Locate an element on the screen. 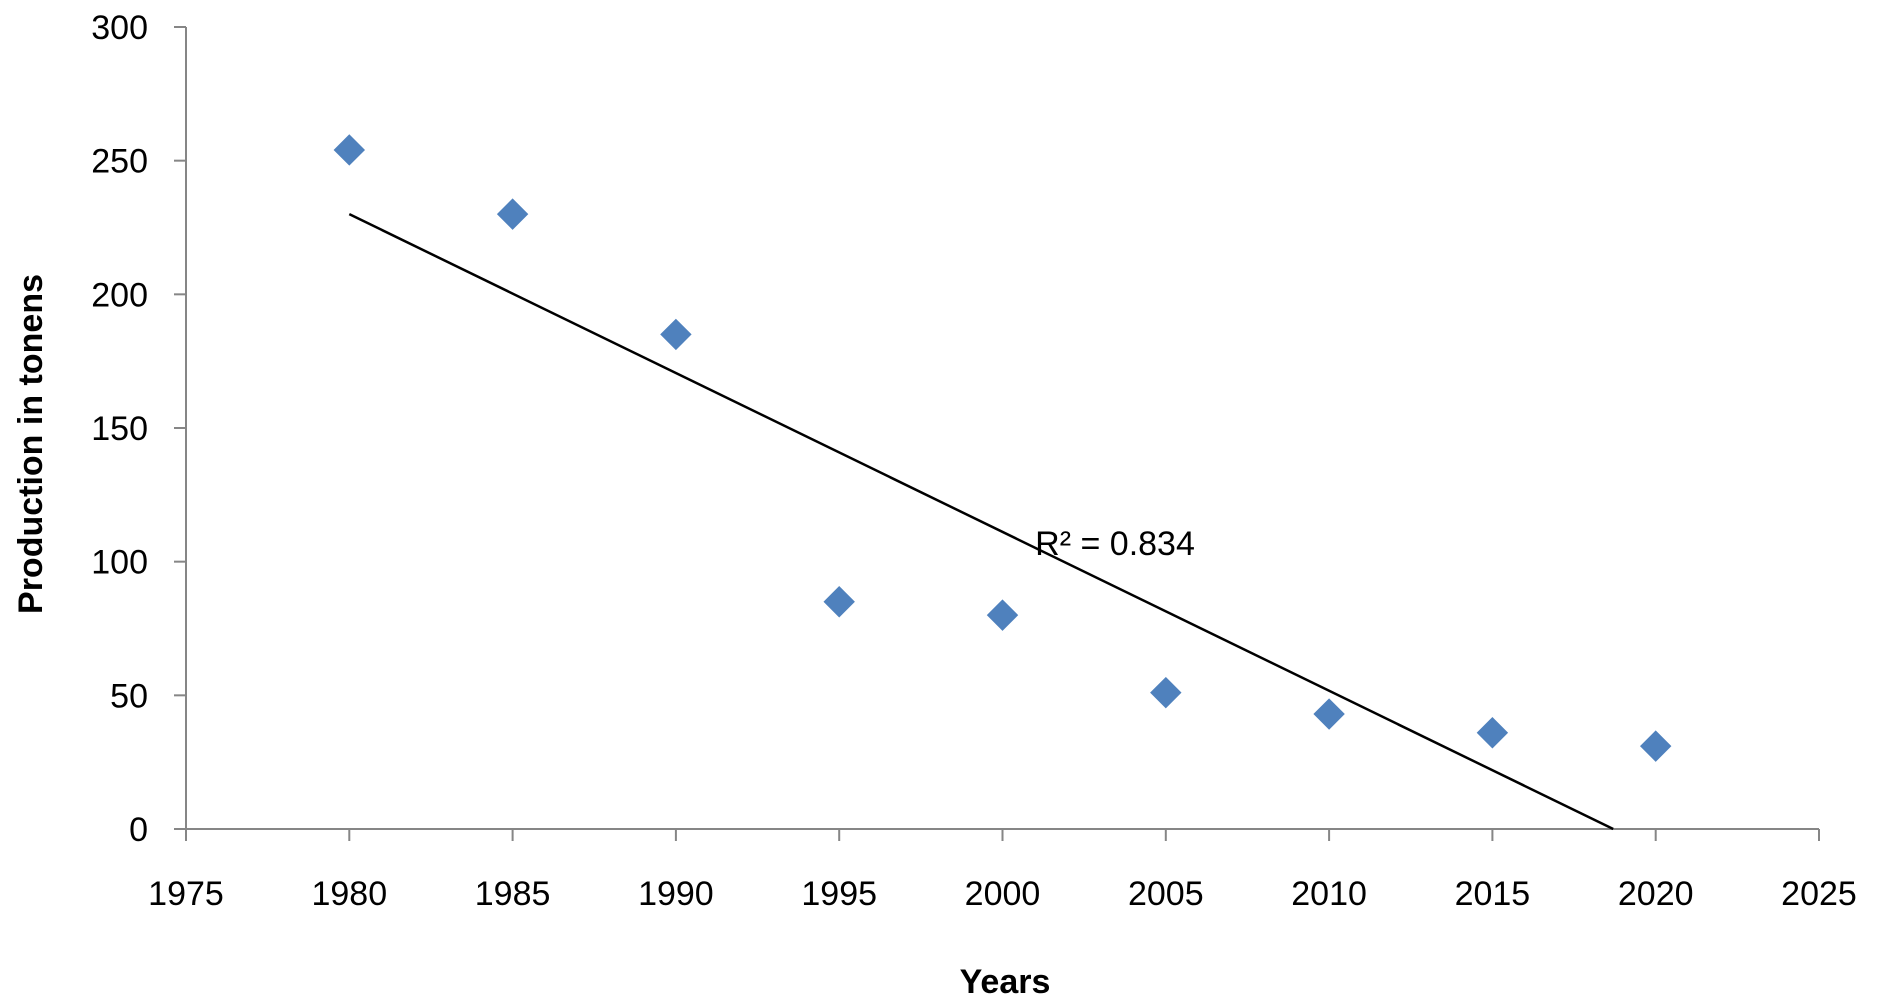 The height and width of the screenshot is (998, 1879). x-tick-label: 1980 is located at coordinates (349, 894).